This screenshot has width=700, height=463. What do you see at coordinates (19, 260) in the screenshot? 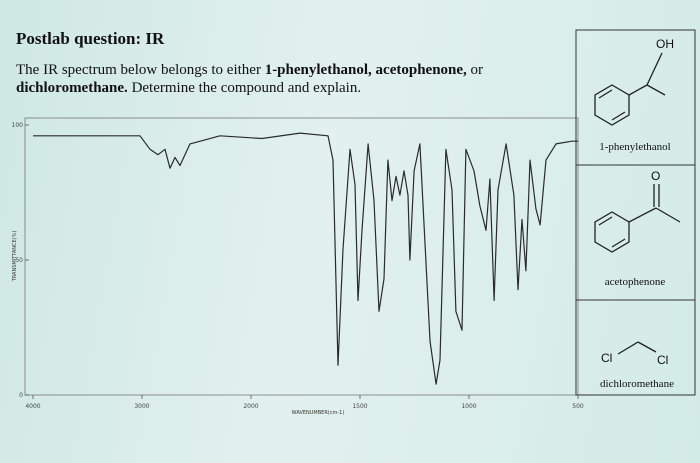
I see `y-tick-label: 50` at bounding box center [19, 260].